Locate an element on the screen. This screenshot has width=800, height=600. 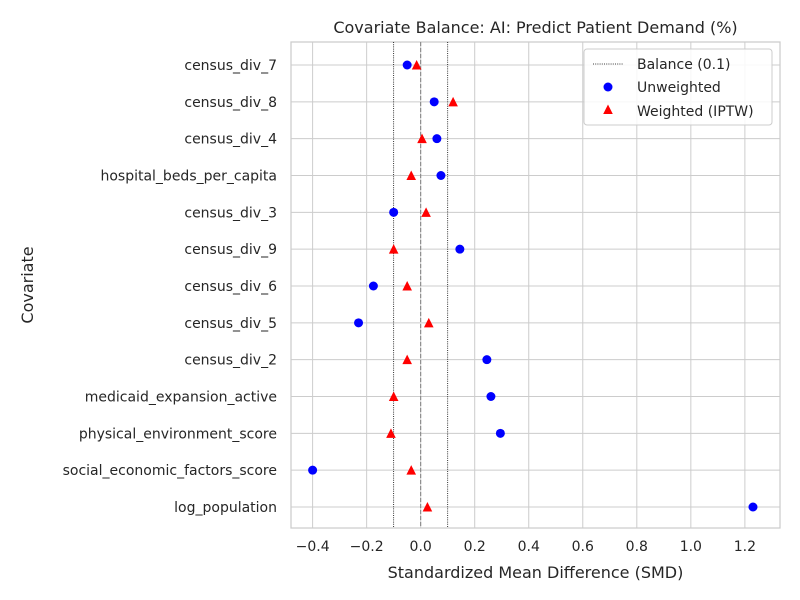
legend-unweighted-label: Unweighted is located at coordinates (679, 88).